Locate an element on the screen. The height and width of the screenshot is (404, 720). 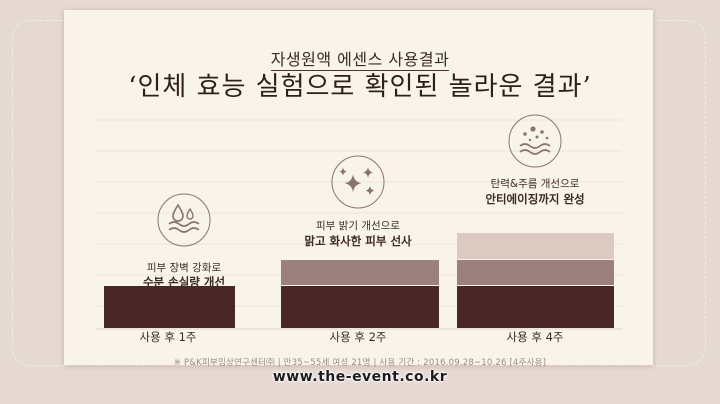
sparkle-stars-icon is located at coordinates (358, 182).